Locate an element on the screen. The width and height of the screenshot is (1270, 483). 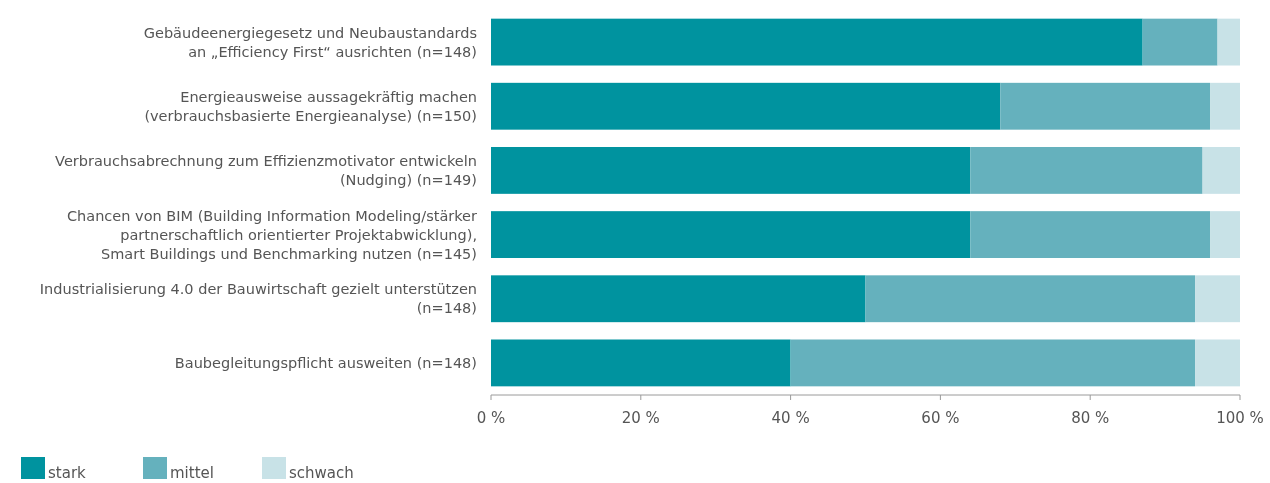
y-tick-label: Chancen von BIM (Building Information Modeling/stärker partnerschaftlich orientierter Projektabwicklung), Smart Buildings und Benchmarking nutzen (n=145) is located at coordinates (272, 234).